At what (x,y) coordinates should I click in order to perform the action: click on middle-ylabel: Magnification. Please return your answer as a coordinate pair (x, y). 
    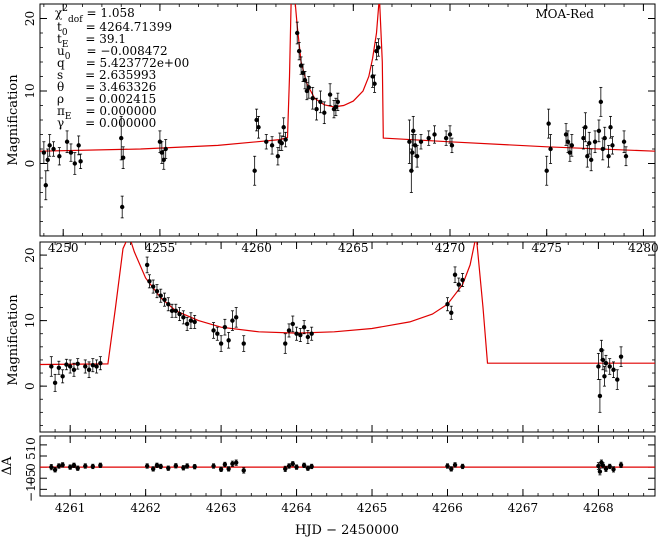
    Looking at the image, I should click on (13, 340).